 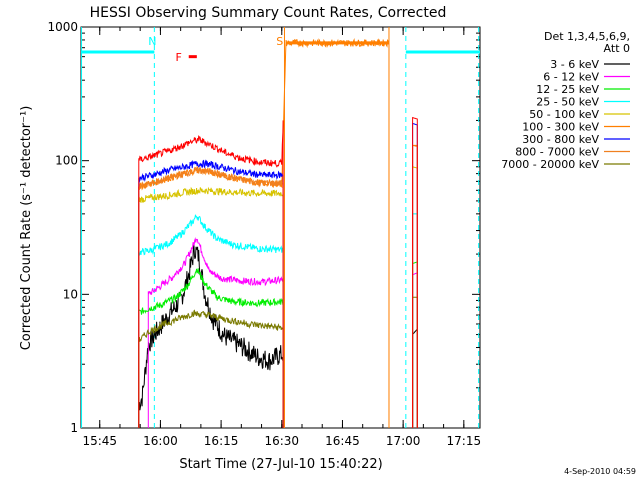 What do you see at coordinates (567, 89) in the screenshot?
I see `legend-label: 12 - 25 keV` at bounding box center [567, 89].